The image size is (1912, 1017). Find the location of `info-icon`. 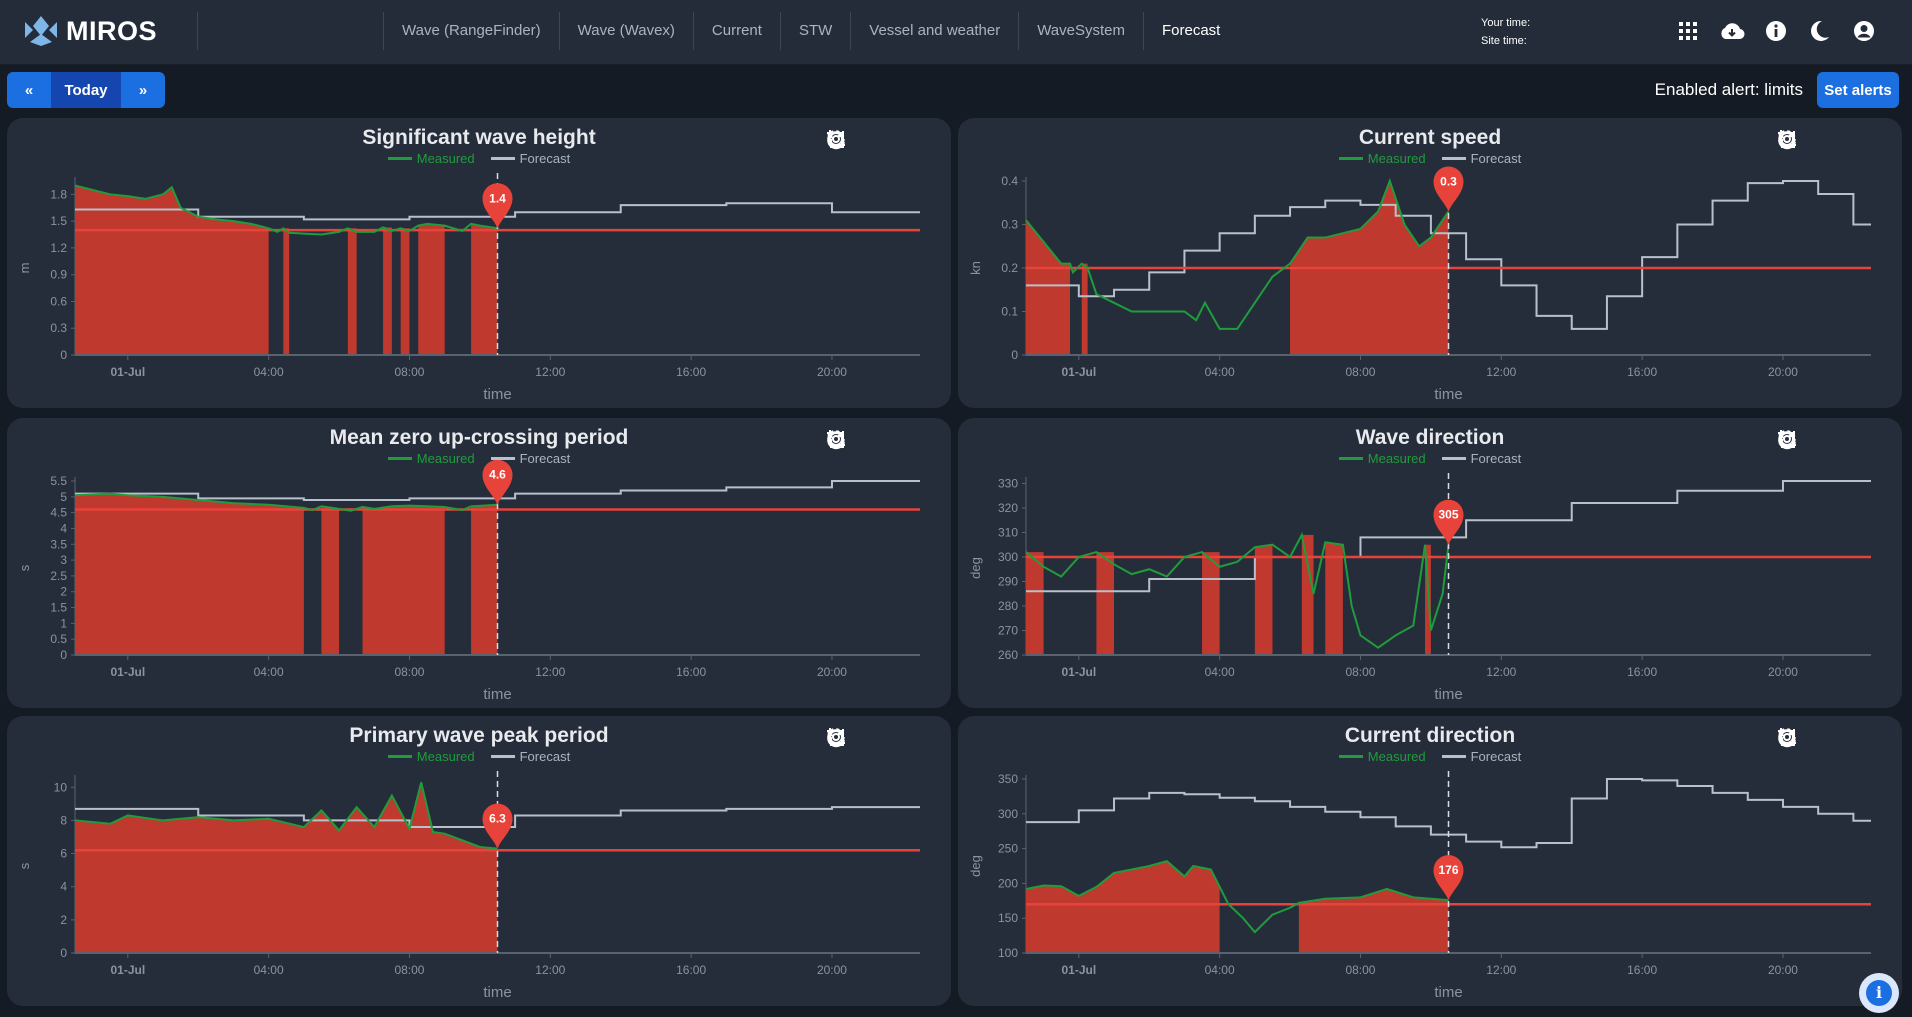

info-icon is located at coordinates (1776, 31).